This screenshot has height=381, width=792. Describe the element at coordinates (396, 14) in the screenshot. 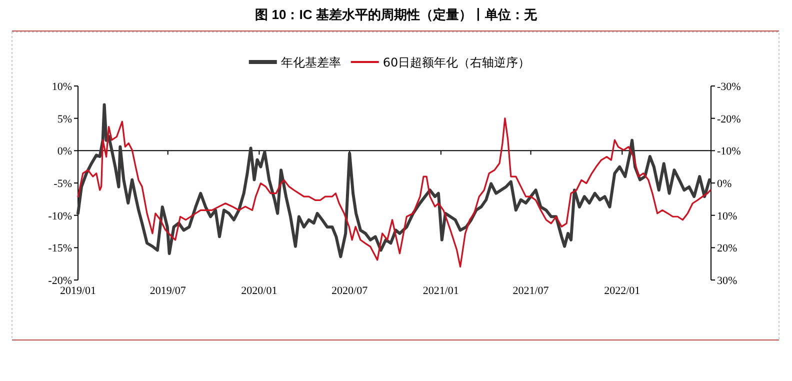

I see `chart-title: 图 10：IC 基差水平的周期性（定量）丨单位：无` at that location.